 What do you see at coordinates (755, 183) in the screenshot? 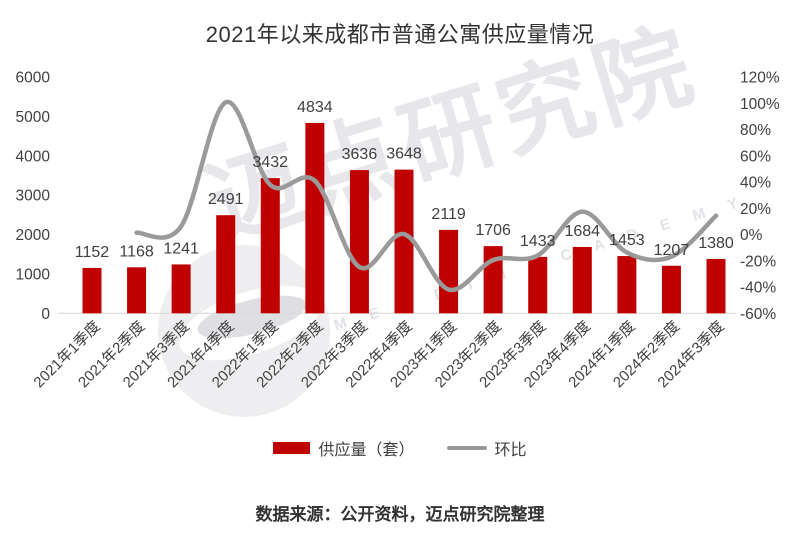
I see `right-axis-tick-label: 40%` at bounding box center [755, 183].